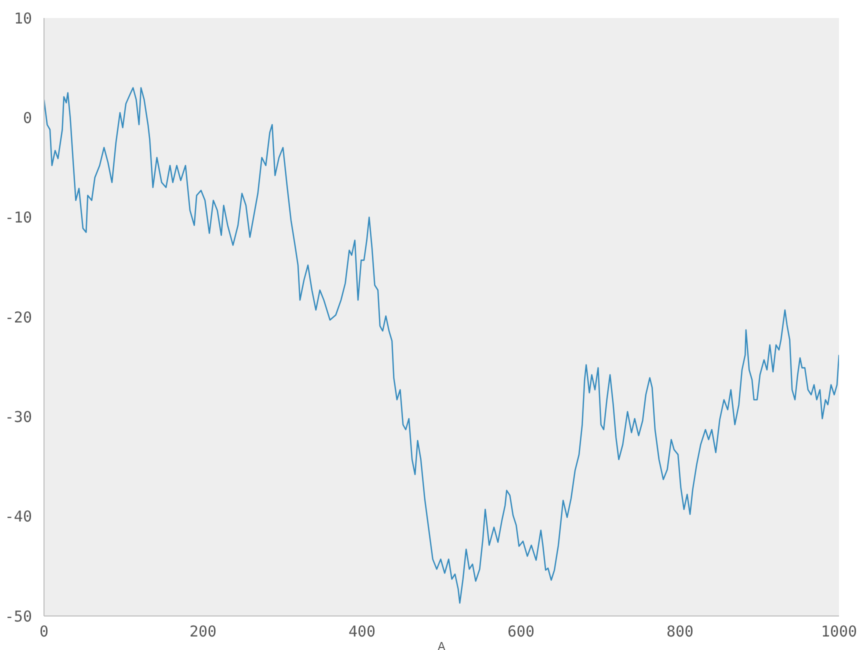 This screenshot has height=650, width=859. I want to click on x-tick-label: 1000, so click(839, 631).